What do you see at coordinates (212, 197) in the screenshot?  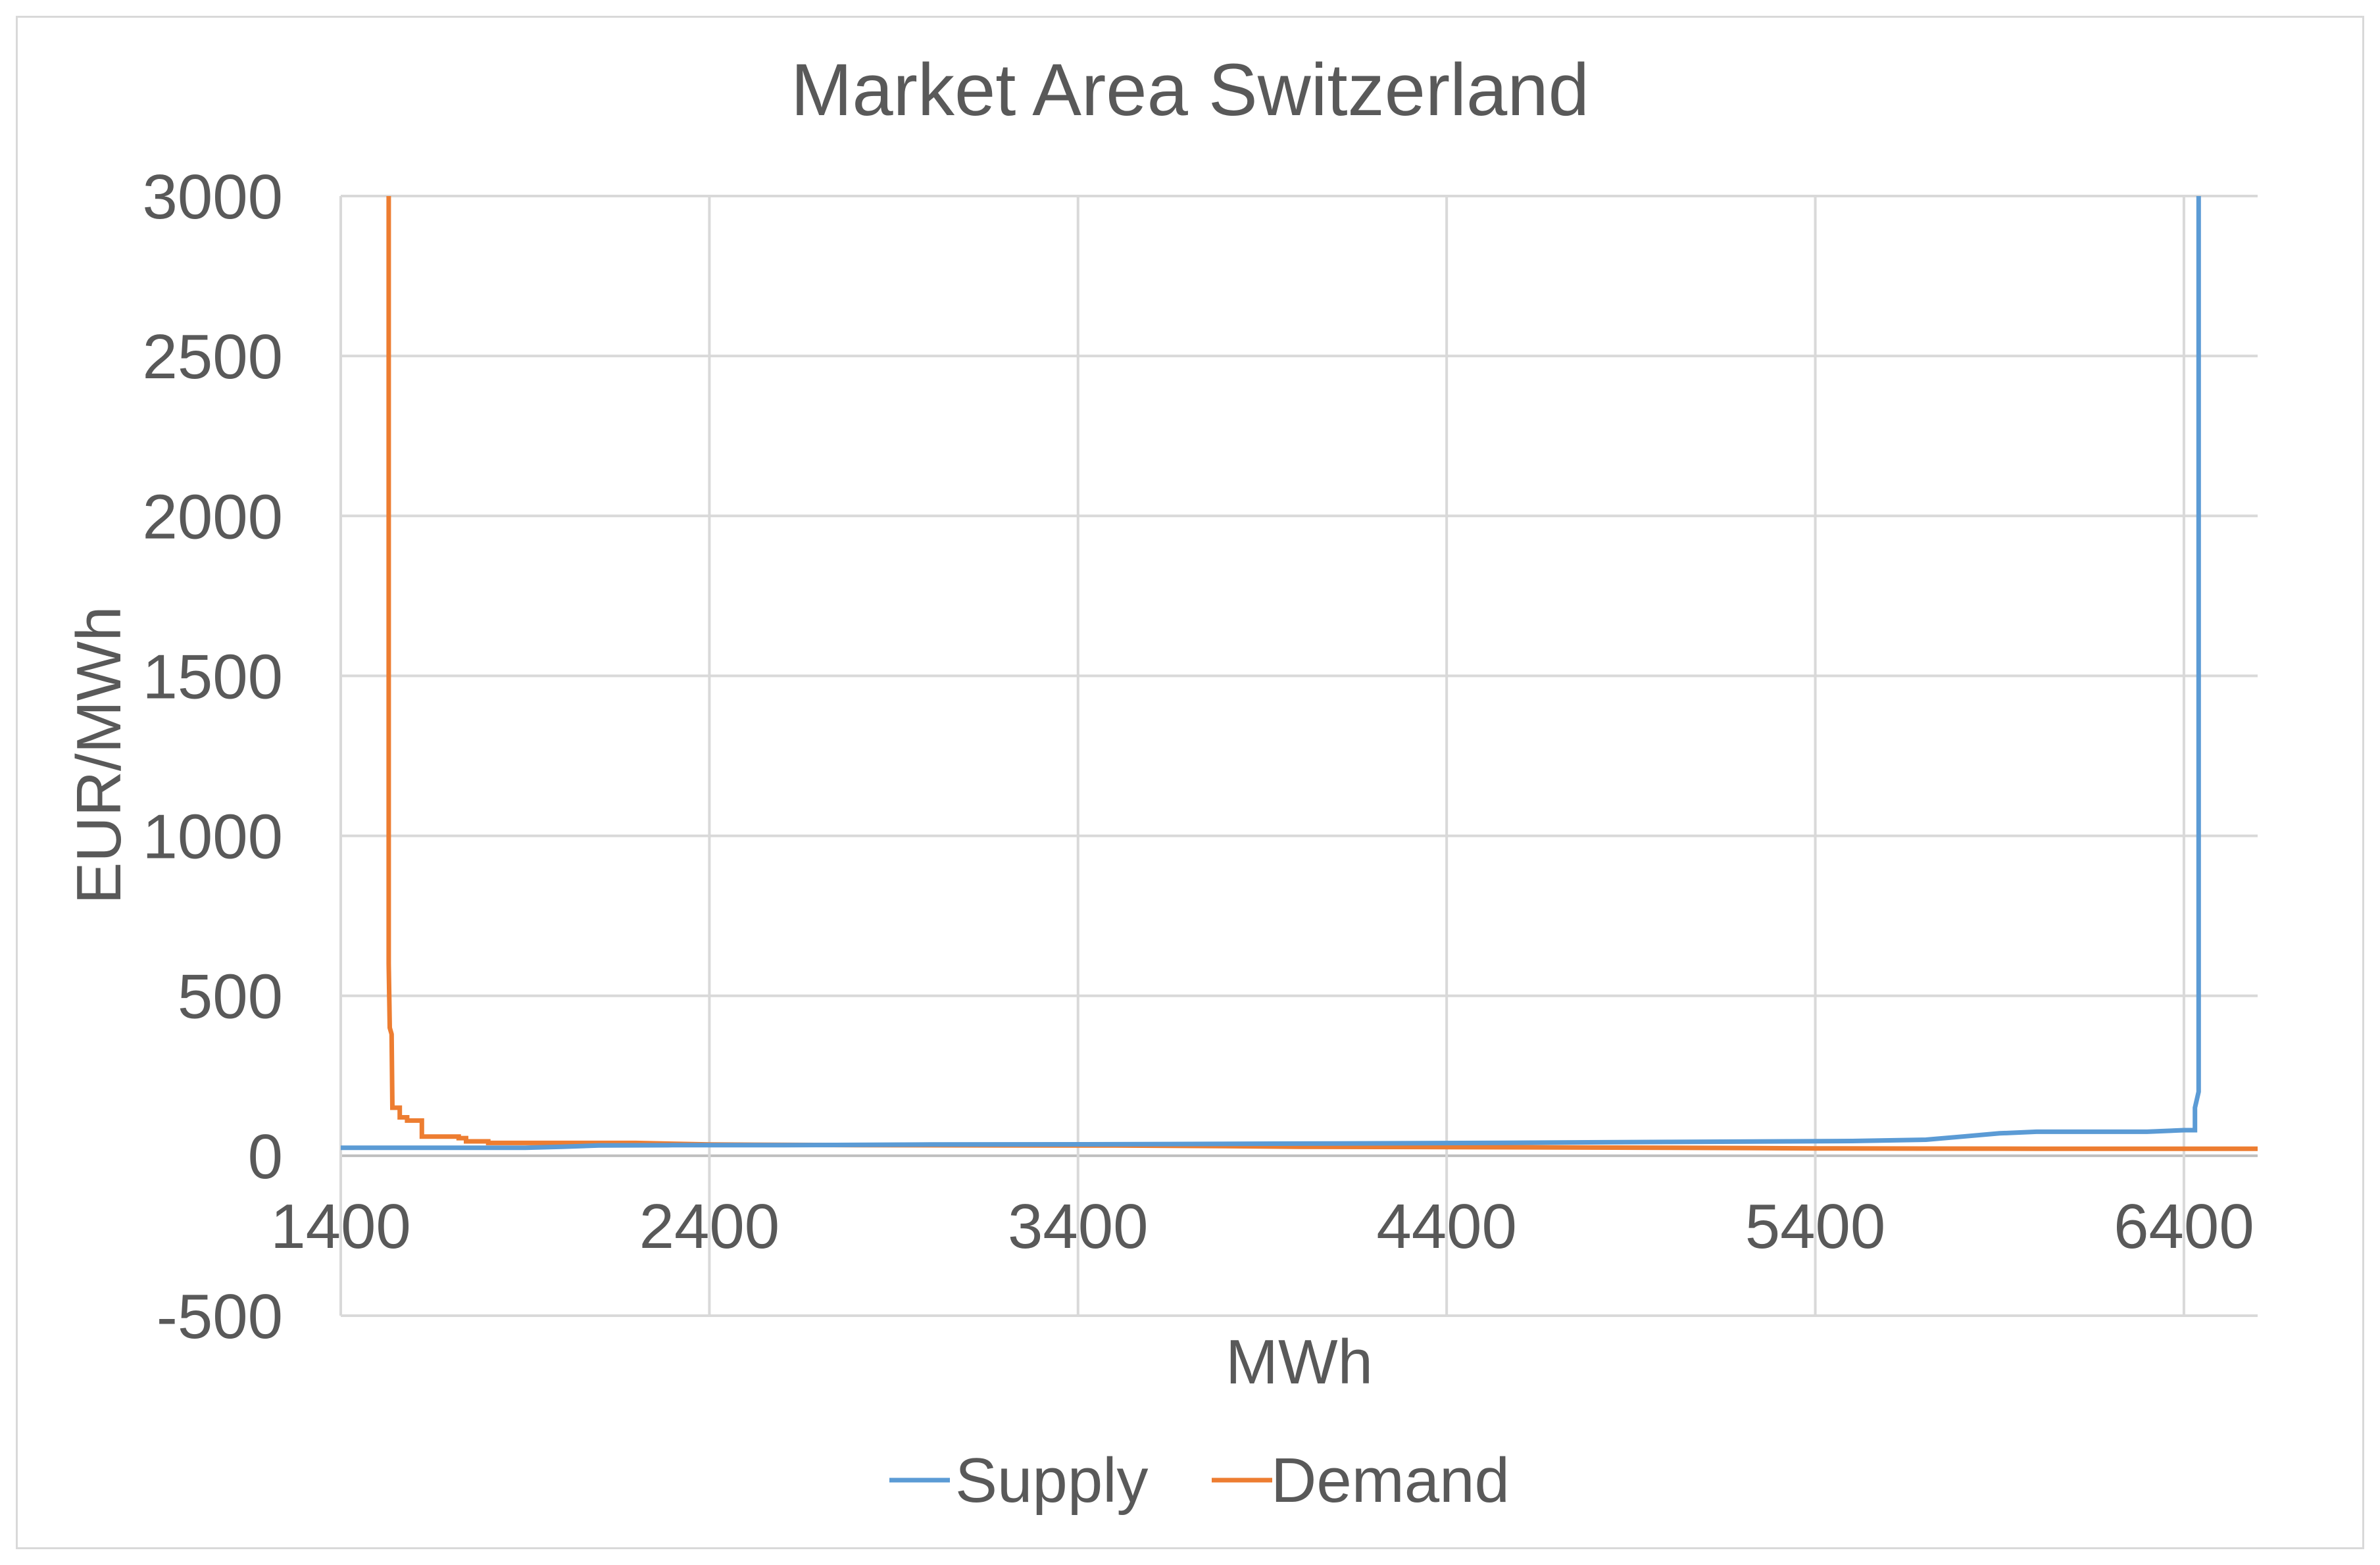 I see `y-tick-label: 3000` at bounding box center [212, 197].